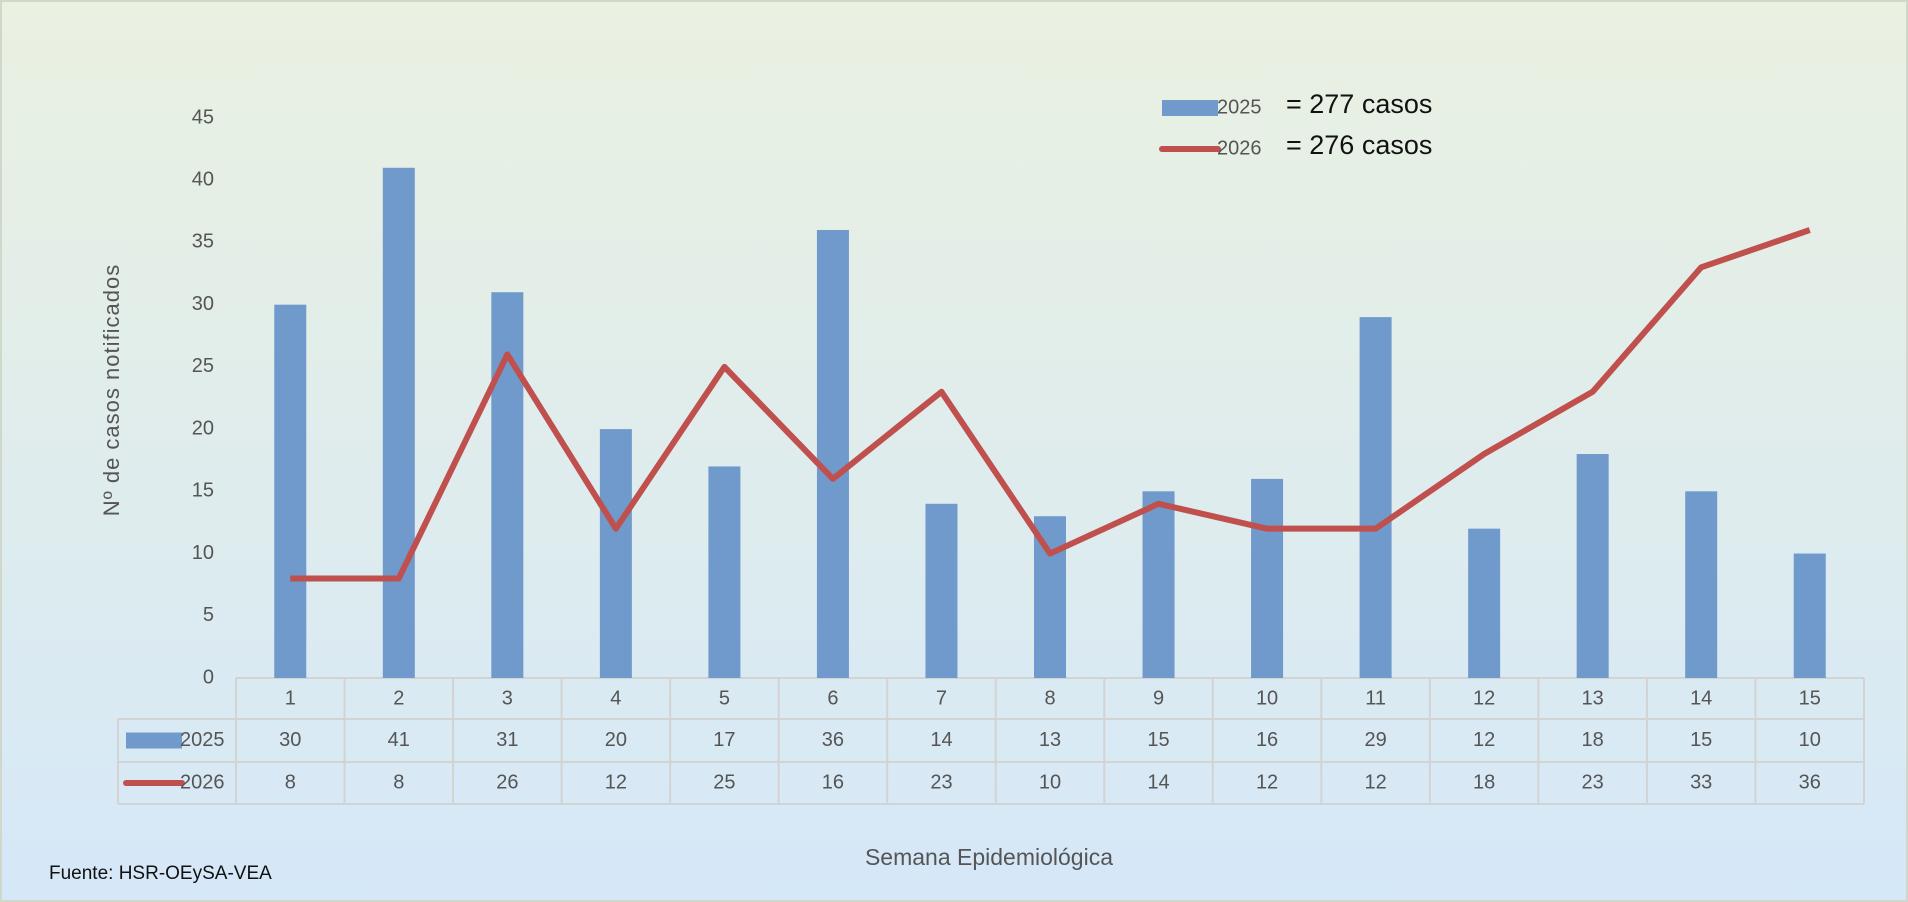  What do you see at coordinates (832, 698) in the screenshot?
I see `x-tick-label: 6` at bounding box center [832, 698].